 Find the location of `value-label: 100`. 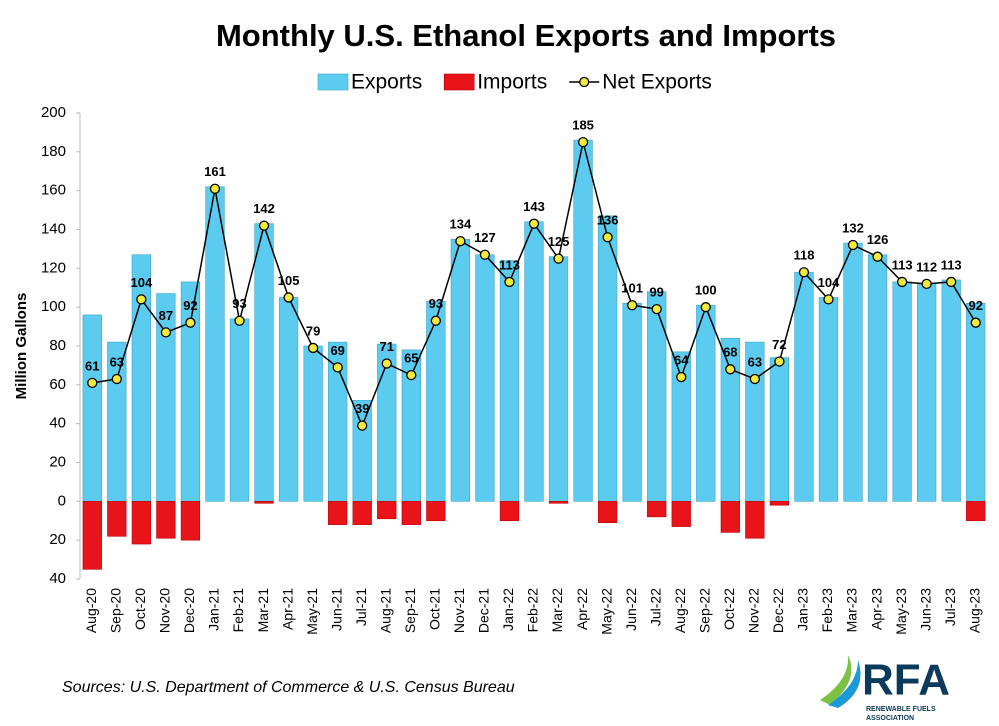

value-label: 100 is located at coordinates (706, 290).